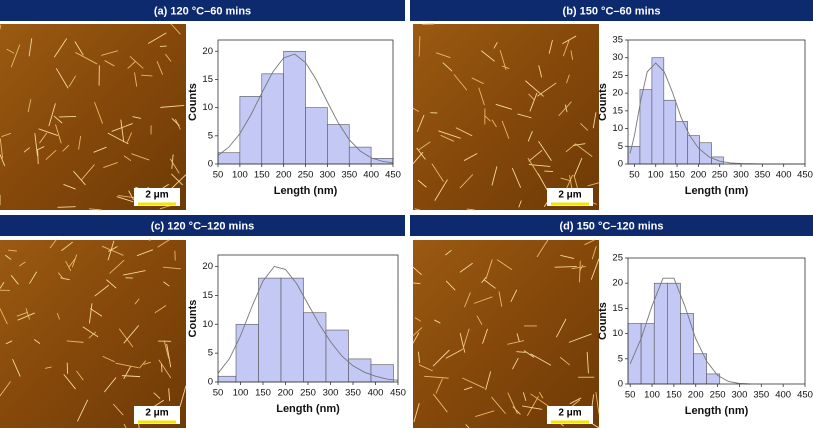 The height and width of the screenshot is (429, 813). Describe the element at coordinates (656, 175) in the screenshot. I see `x-tick-label: 100` at that location.